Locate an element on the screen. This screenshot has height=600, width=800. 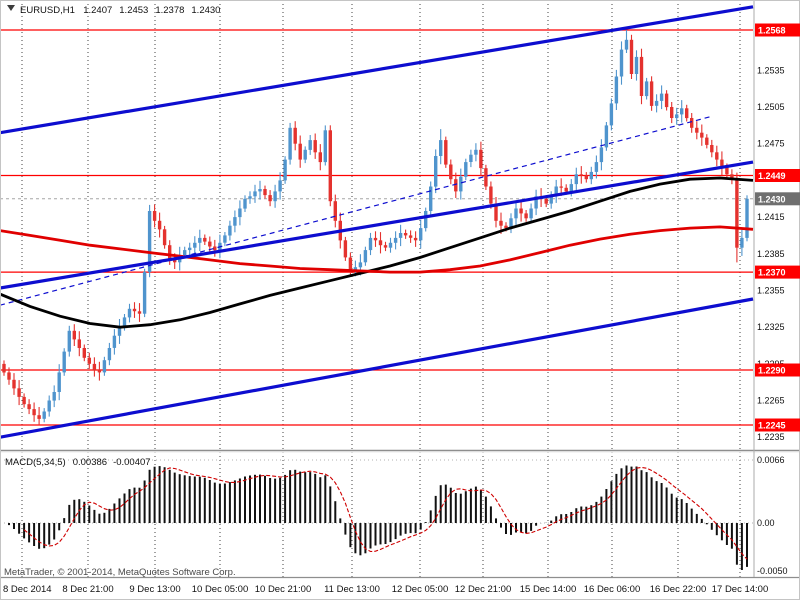
svg-text: -0.0050 is located at coordinates (772, 571).